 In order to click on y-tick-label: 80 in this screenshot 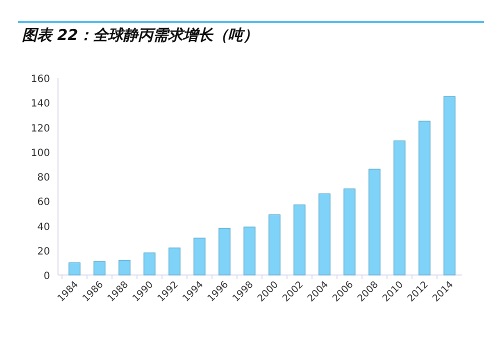, I will do `click(43, 178)`.